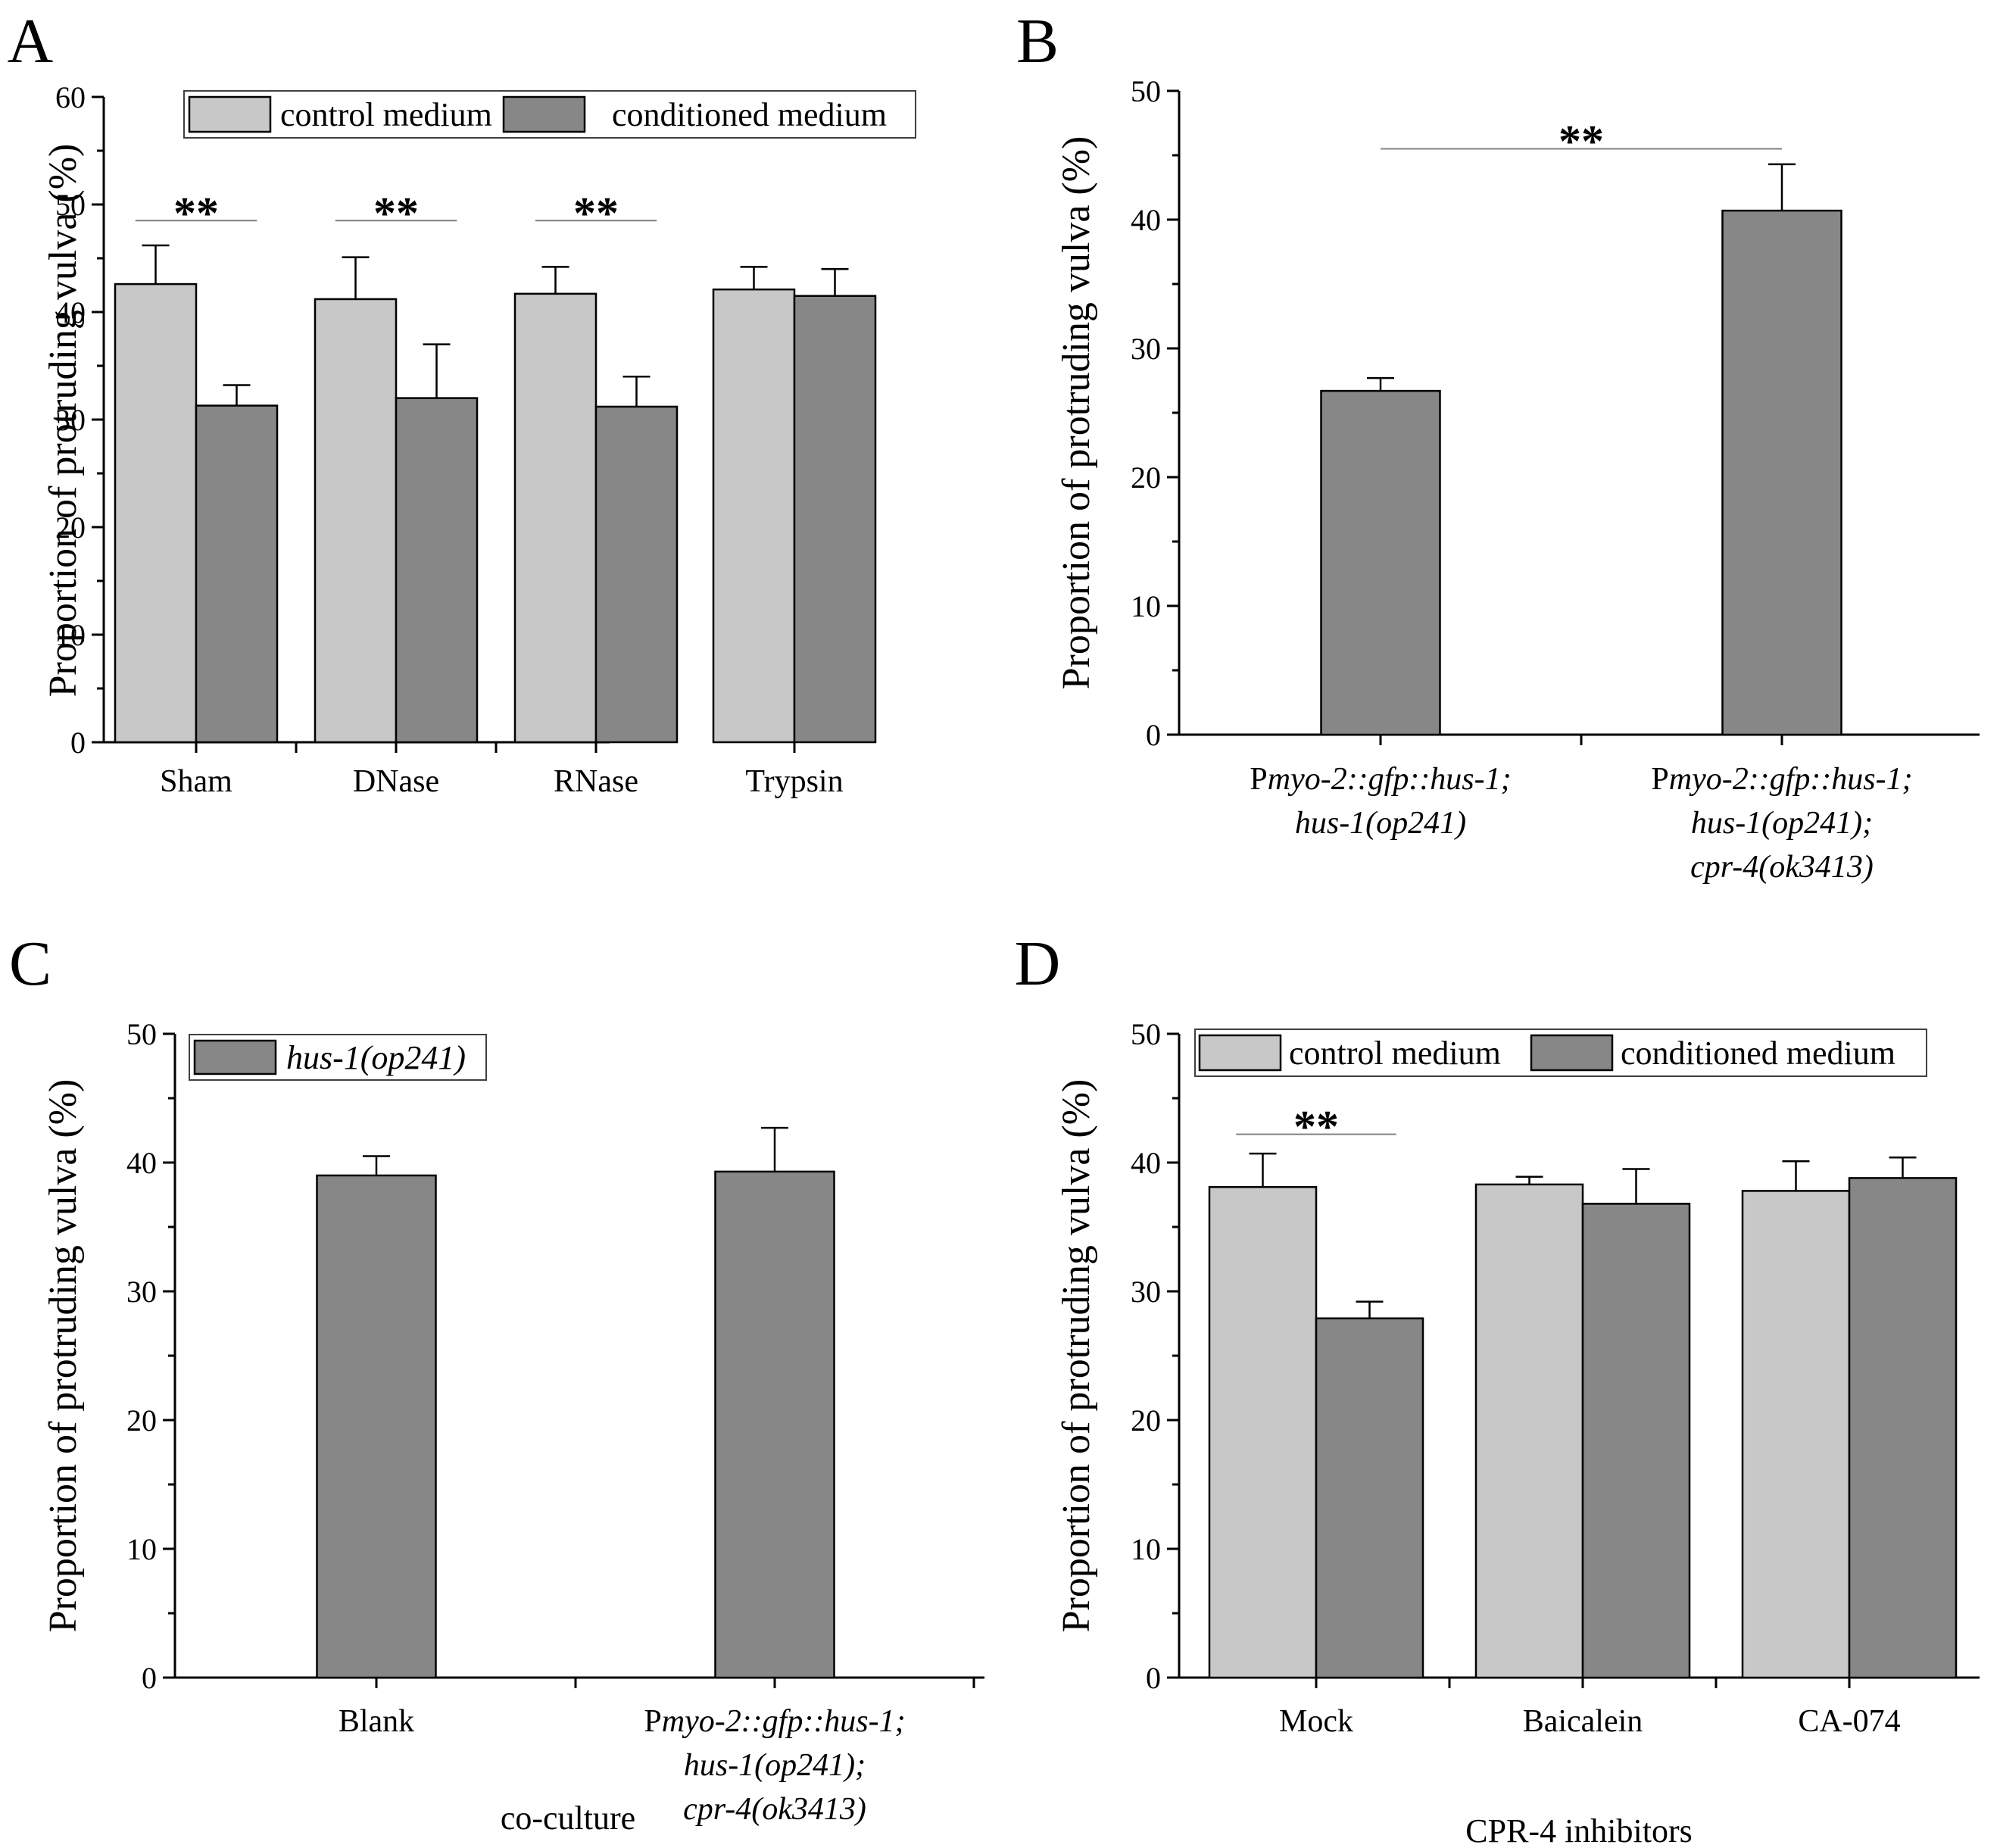  I want to click on panel-letter: B, so click(1037, 41).